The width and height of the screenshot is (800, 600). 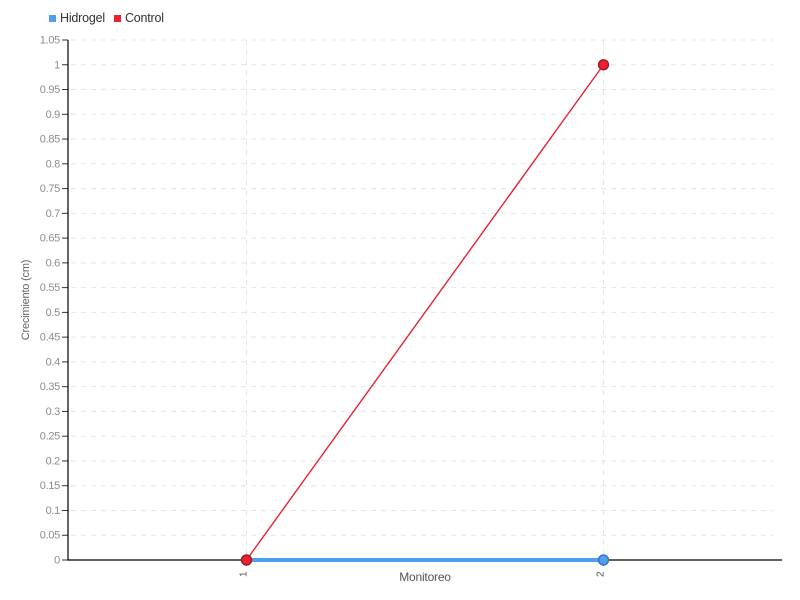 What do you see at coordinates (53, 412) in the screenshot?
I see `svg-text: 0.3` at bounding box center [53, 412].